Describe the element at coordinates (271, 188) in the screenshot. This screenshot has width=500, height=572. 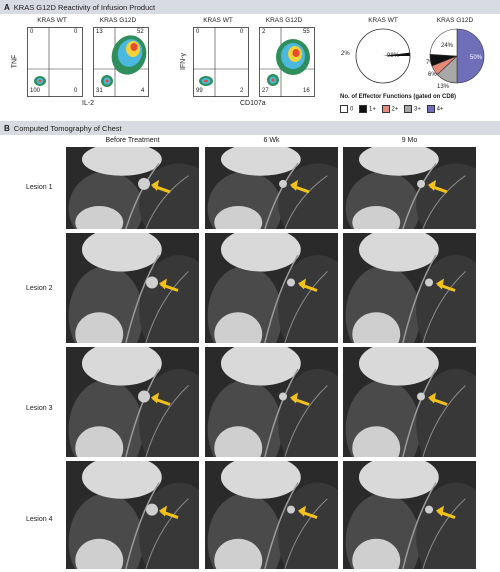
I see `ct-image-r1-c2` at that location.